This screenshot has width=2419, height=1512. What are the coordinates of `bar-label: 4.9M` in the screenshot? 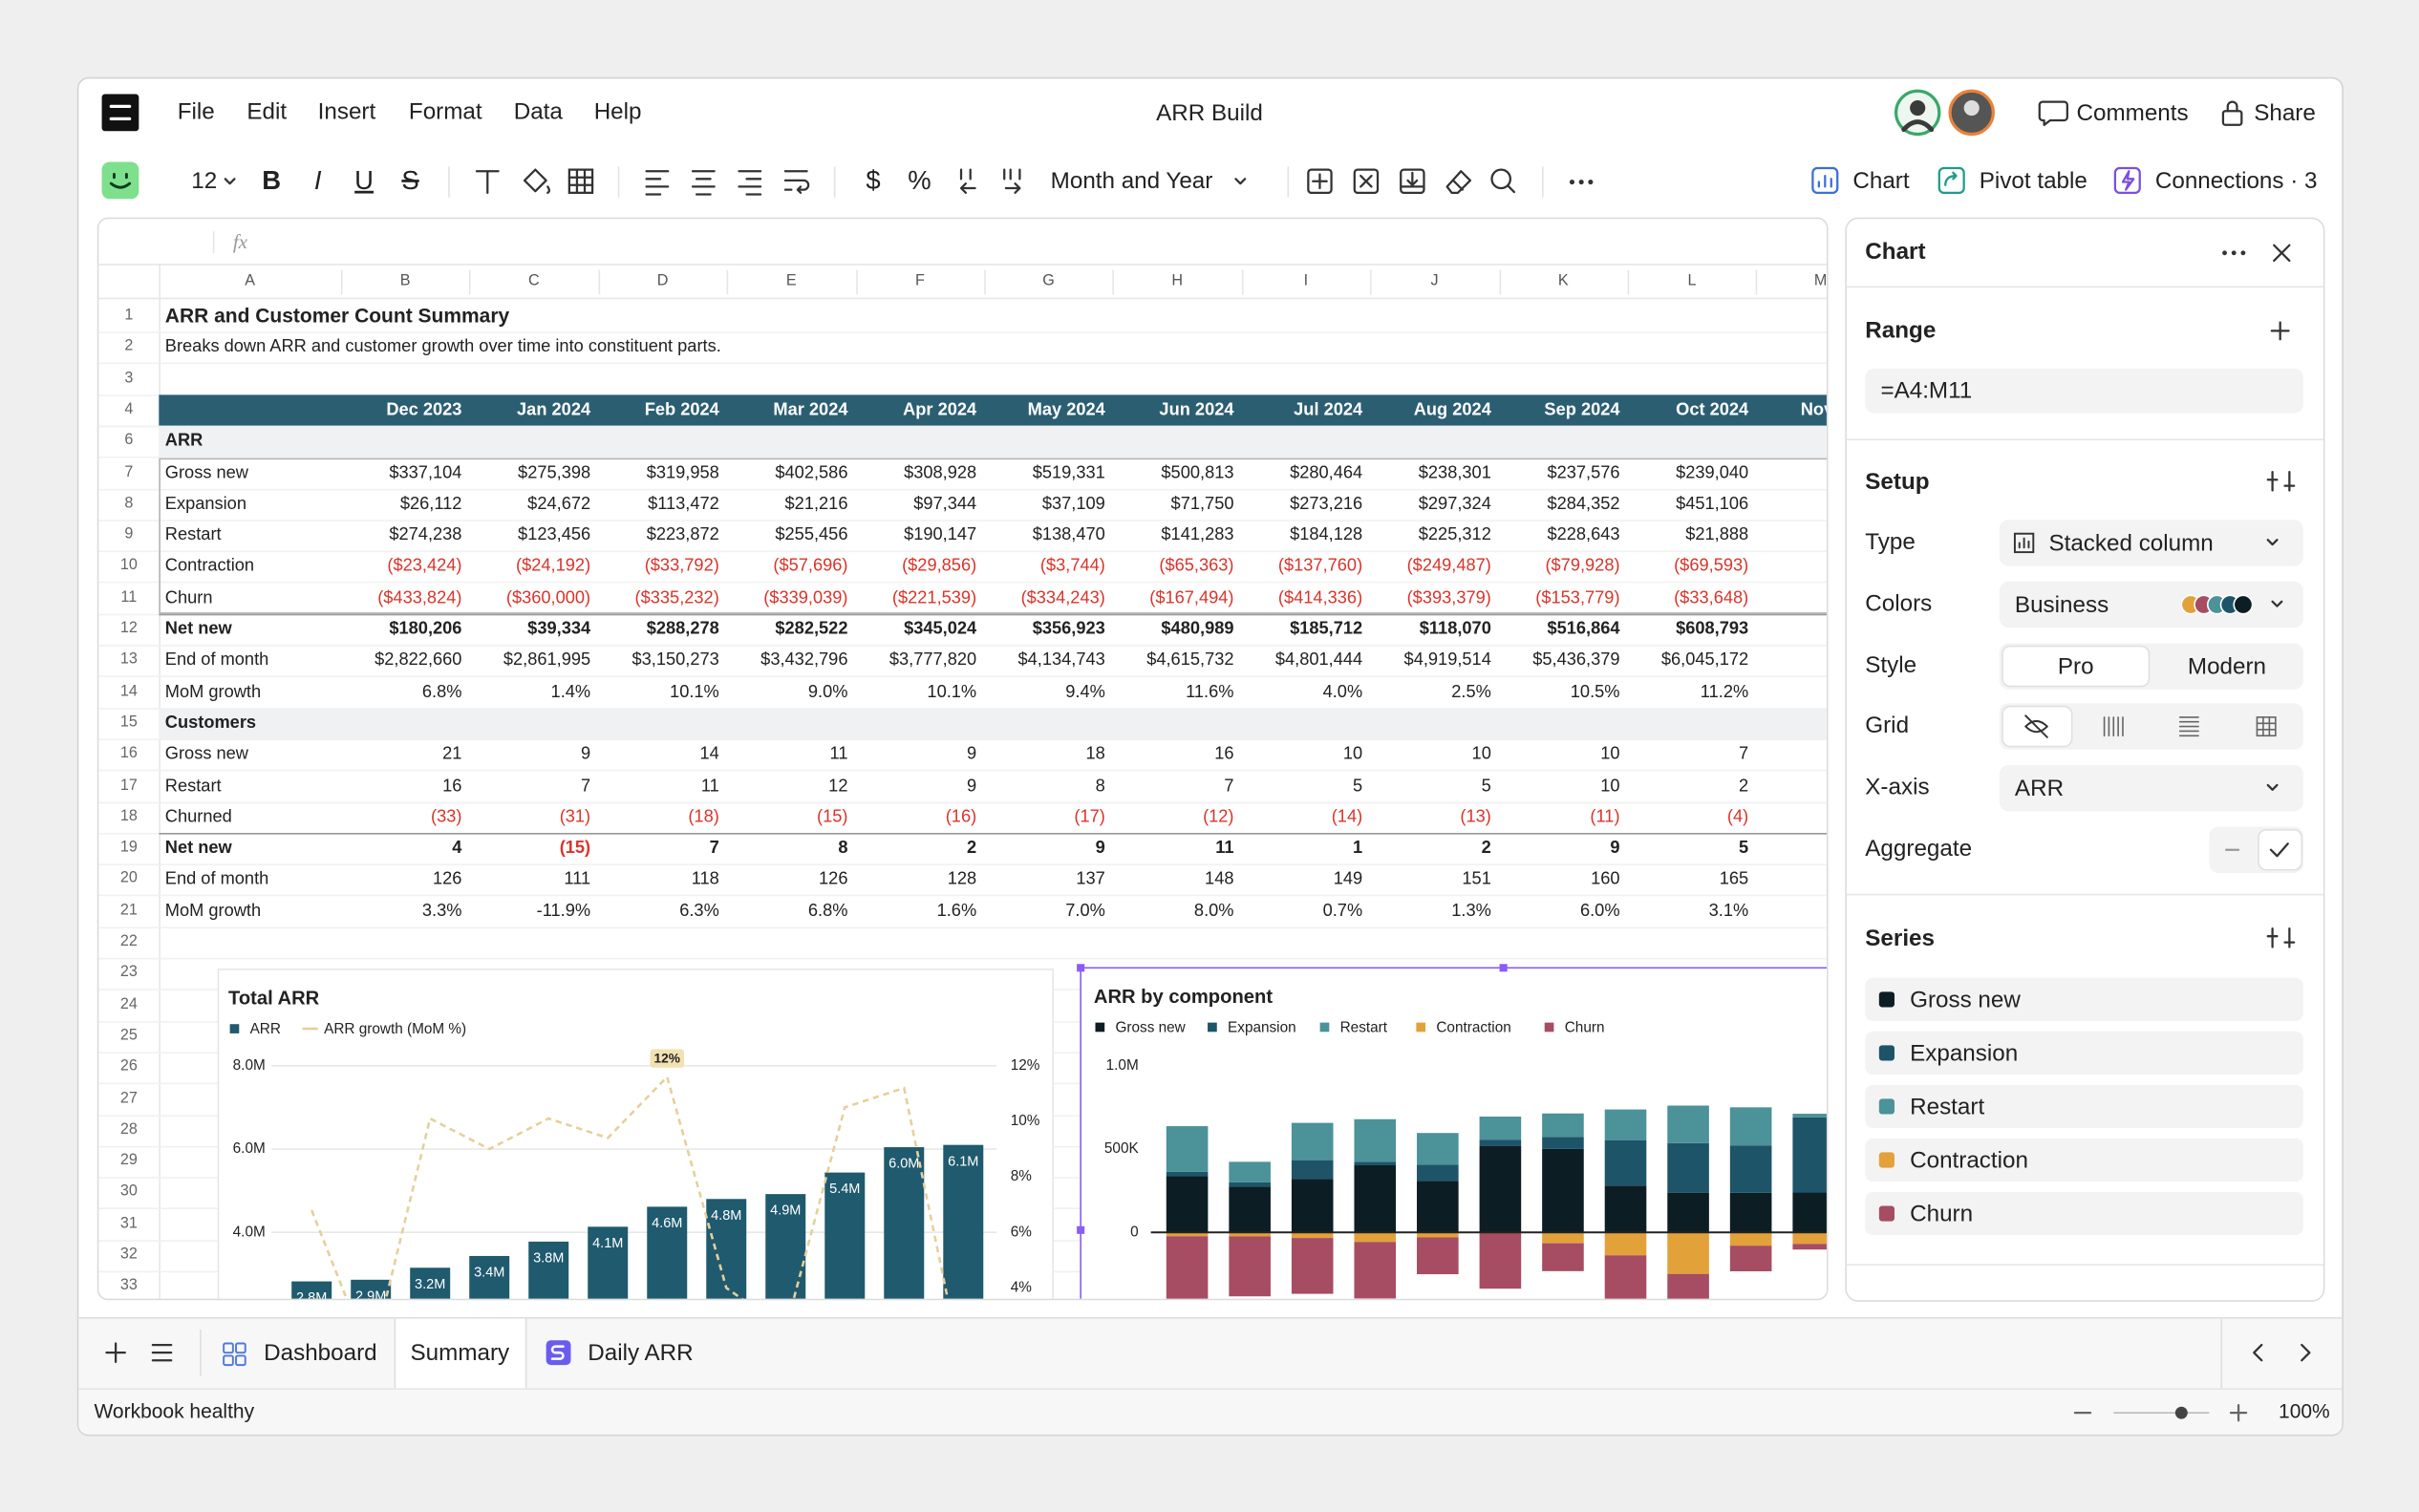 It's located at (785, 1211).